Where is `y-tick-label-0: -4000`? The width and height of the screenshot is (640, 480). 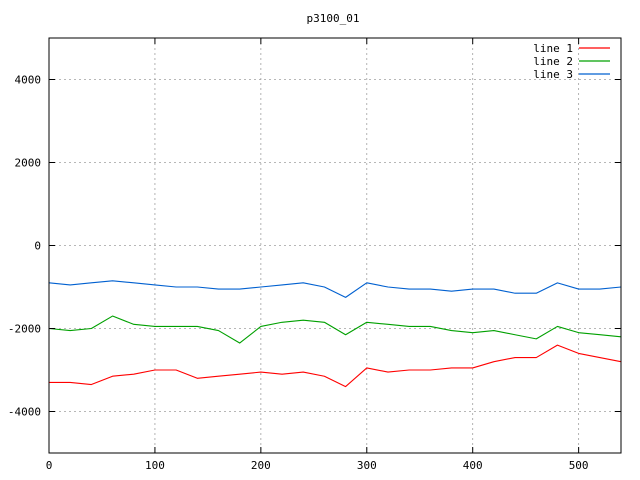 y-tick-label-0: -4000 is located at coordinates (24, 412).